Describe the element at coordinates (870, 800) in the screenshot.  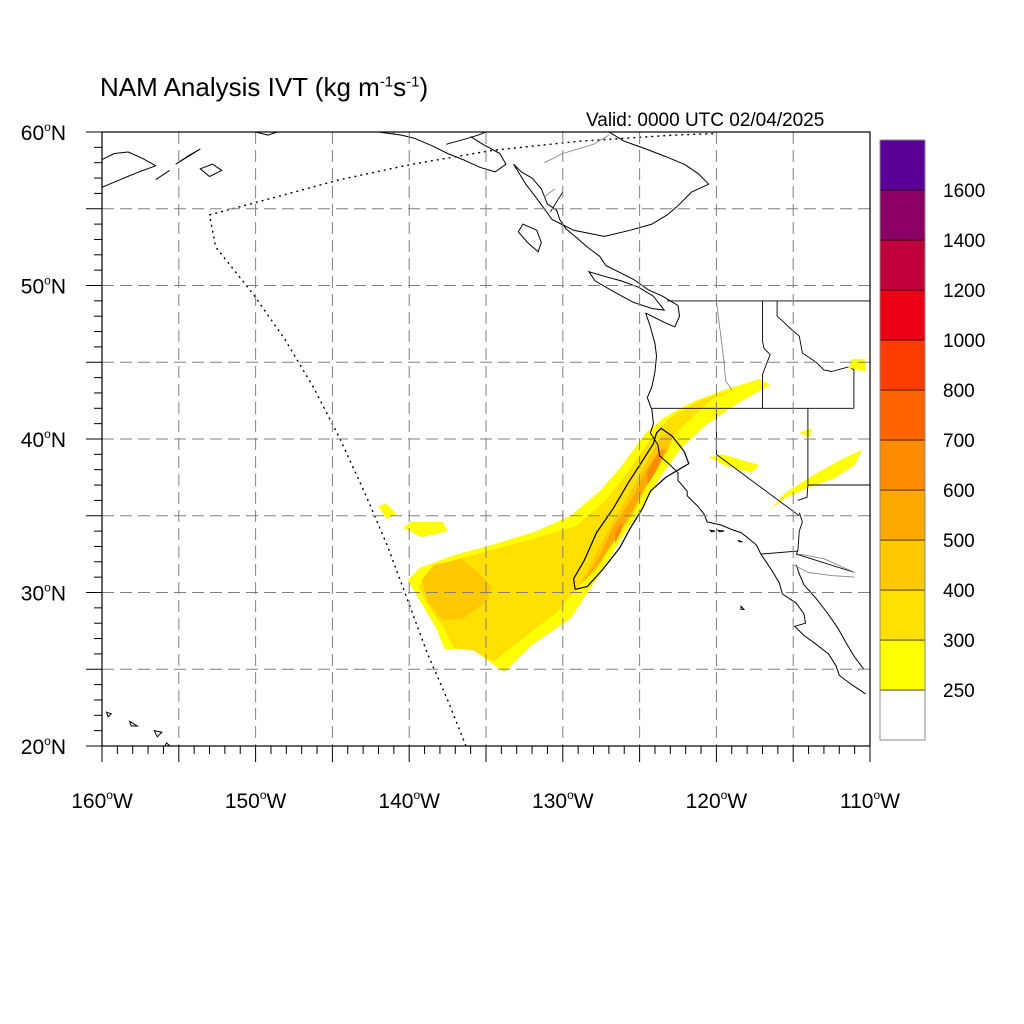
I see `longitude-label: 110oW` at that location.